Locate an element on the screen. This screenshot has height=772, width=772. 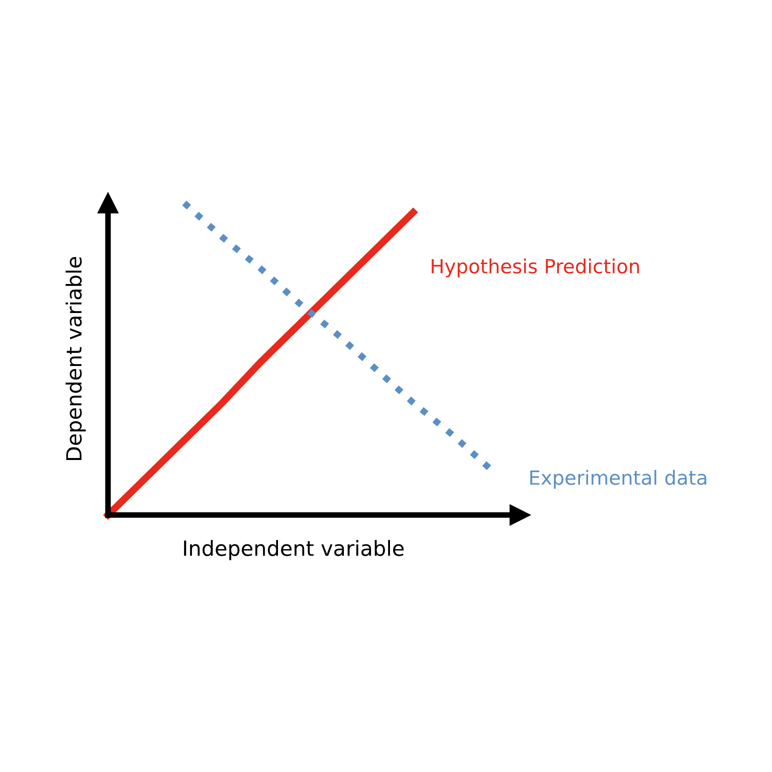
y-axis-title: Dependent variable is located at coordinates (76, 358).